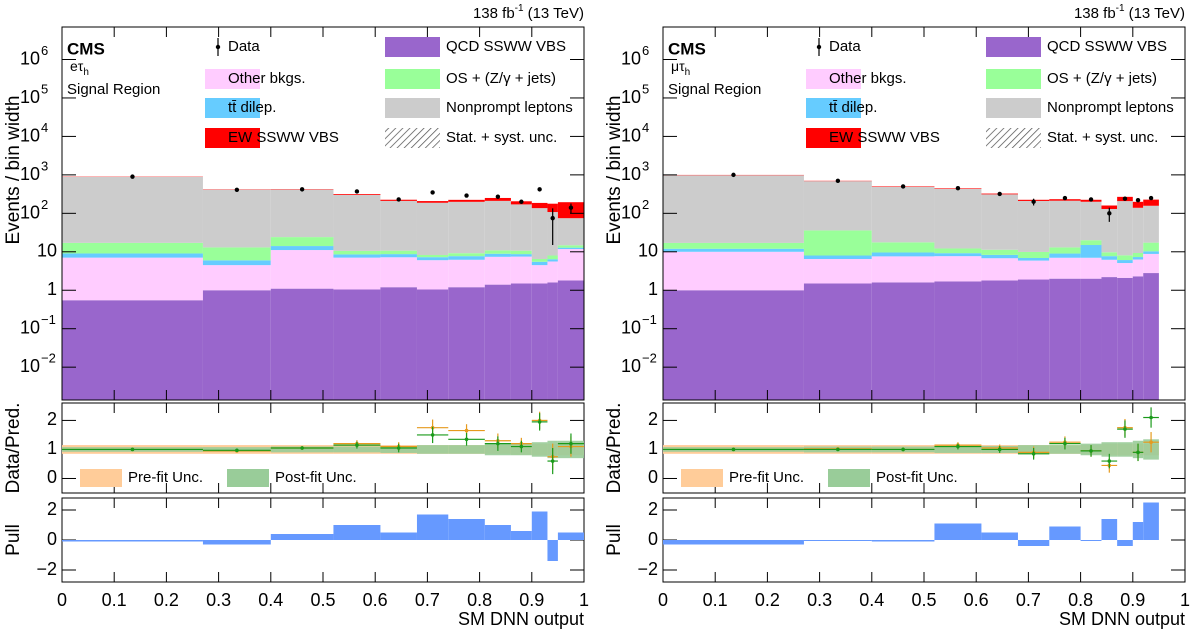 The height and width of the screenshot is (631, 1199). I want to click on experiment-label: CMS, so click(86, 48).